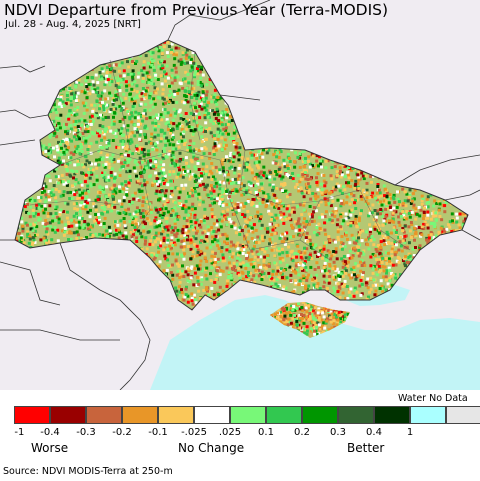 This screenshot has width=480, height=481. Describe the element at coordinates (158, 432) in the screenshot. I see `legend-tick-label: -0.1` at that location.